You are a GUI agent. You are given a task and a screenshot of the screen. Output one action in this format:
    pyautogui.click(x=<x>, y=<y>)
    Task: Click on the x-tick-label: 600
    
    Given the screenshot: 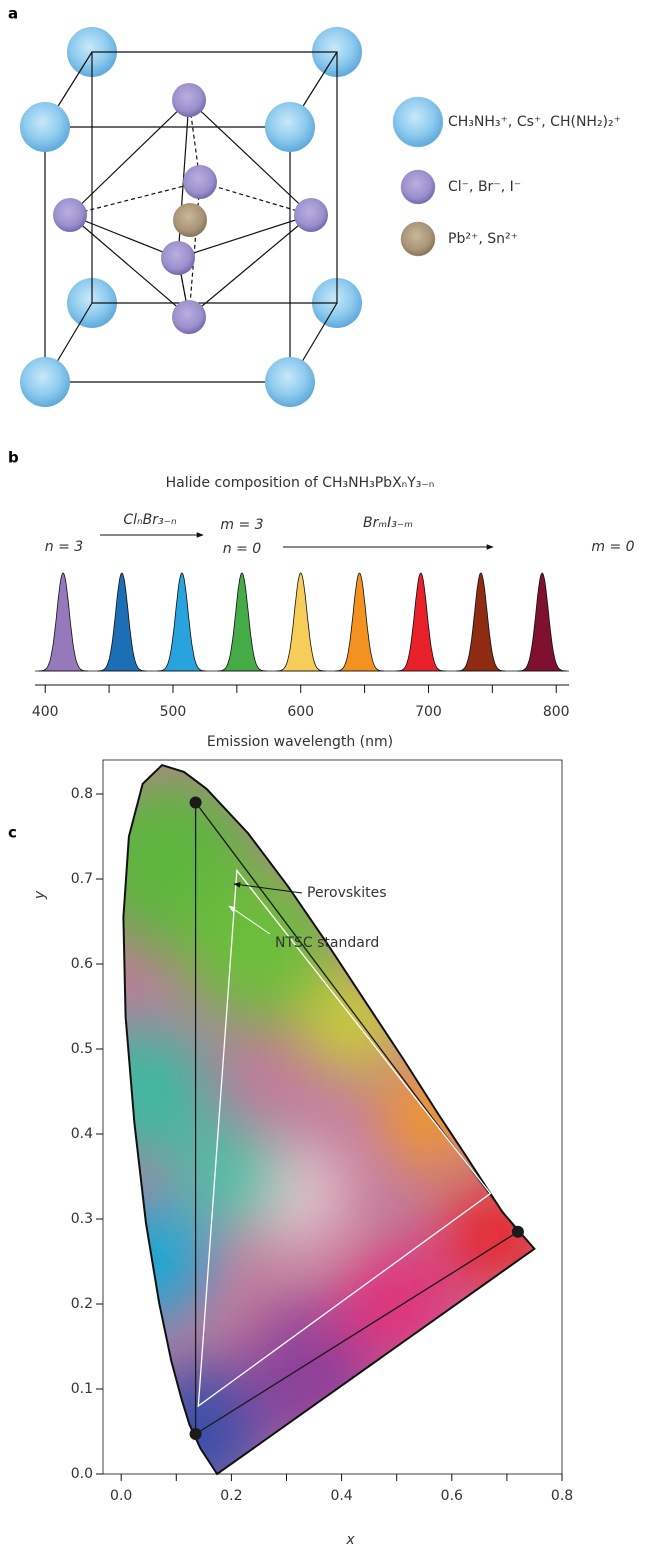 What is the action you would take?
    pyautogui.click(x=300, y=712)
    